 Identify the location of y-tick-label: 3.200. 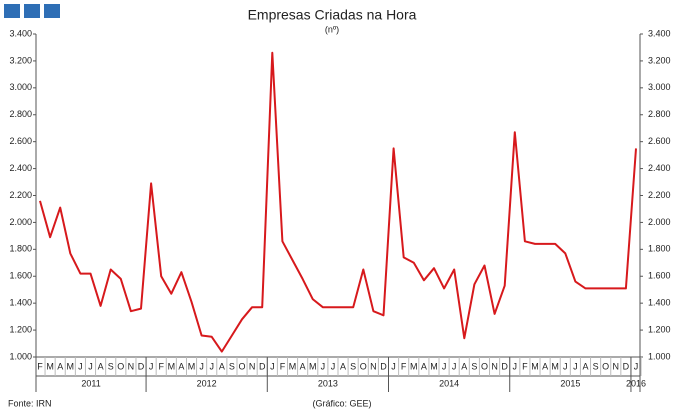
(20, 60).